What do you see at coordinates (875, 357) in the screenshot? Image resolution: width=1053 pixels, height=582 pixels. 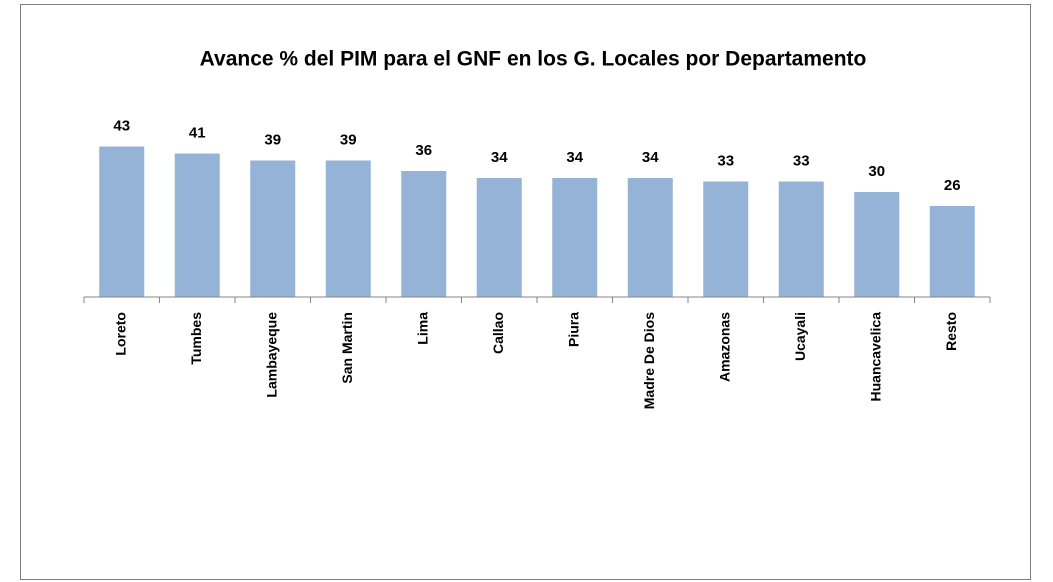 I see `x-tick-label: Huancavelica` at bounding box center [875, 357].